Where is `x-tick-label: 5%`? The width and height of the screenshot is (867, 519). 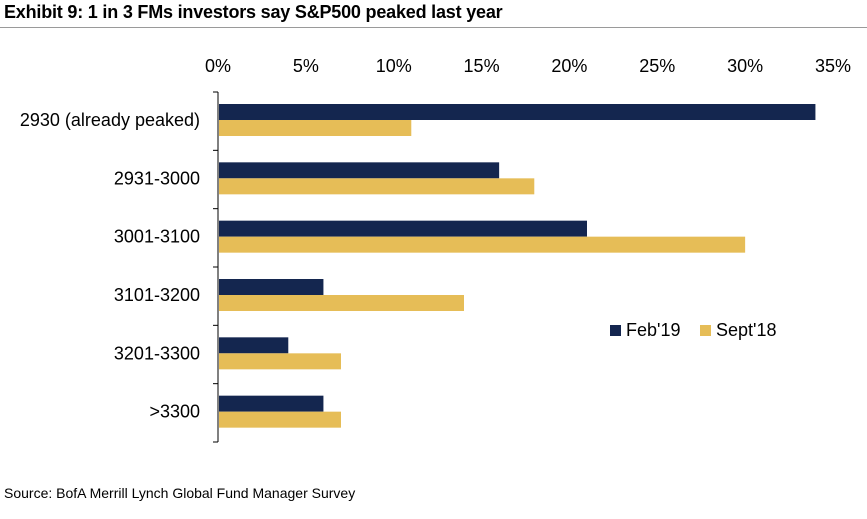
x-tick-label: 5% is located at coordinates (306, 66).